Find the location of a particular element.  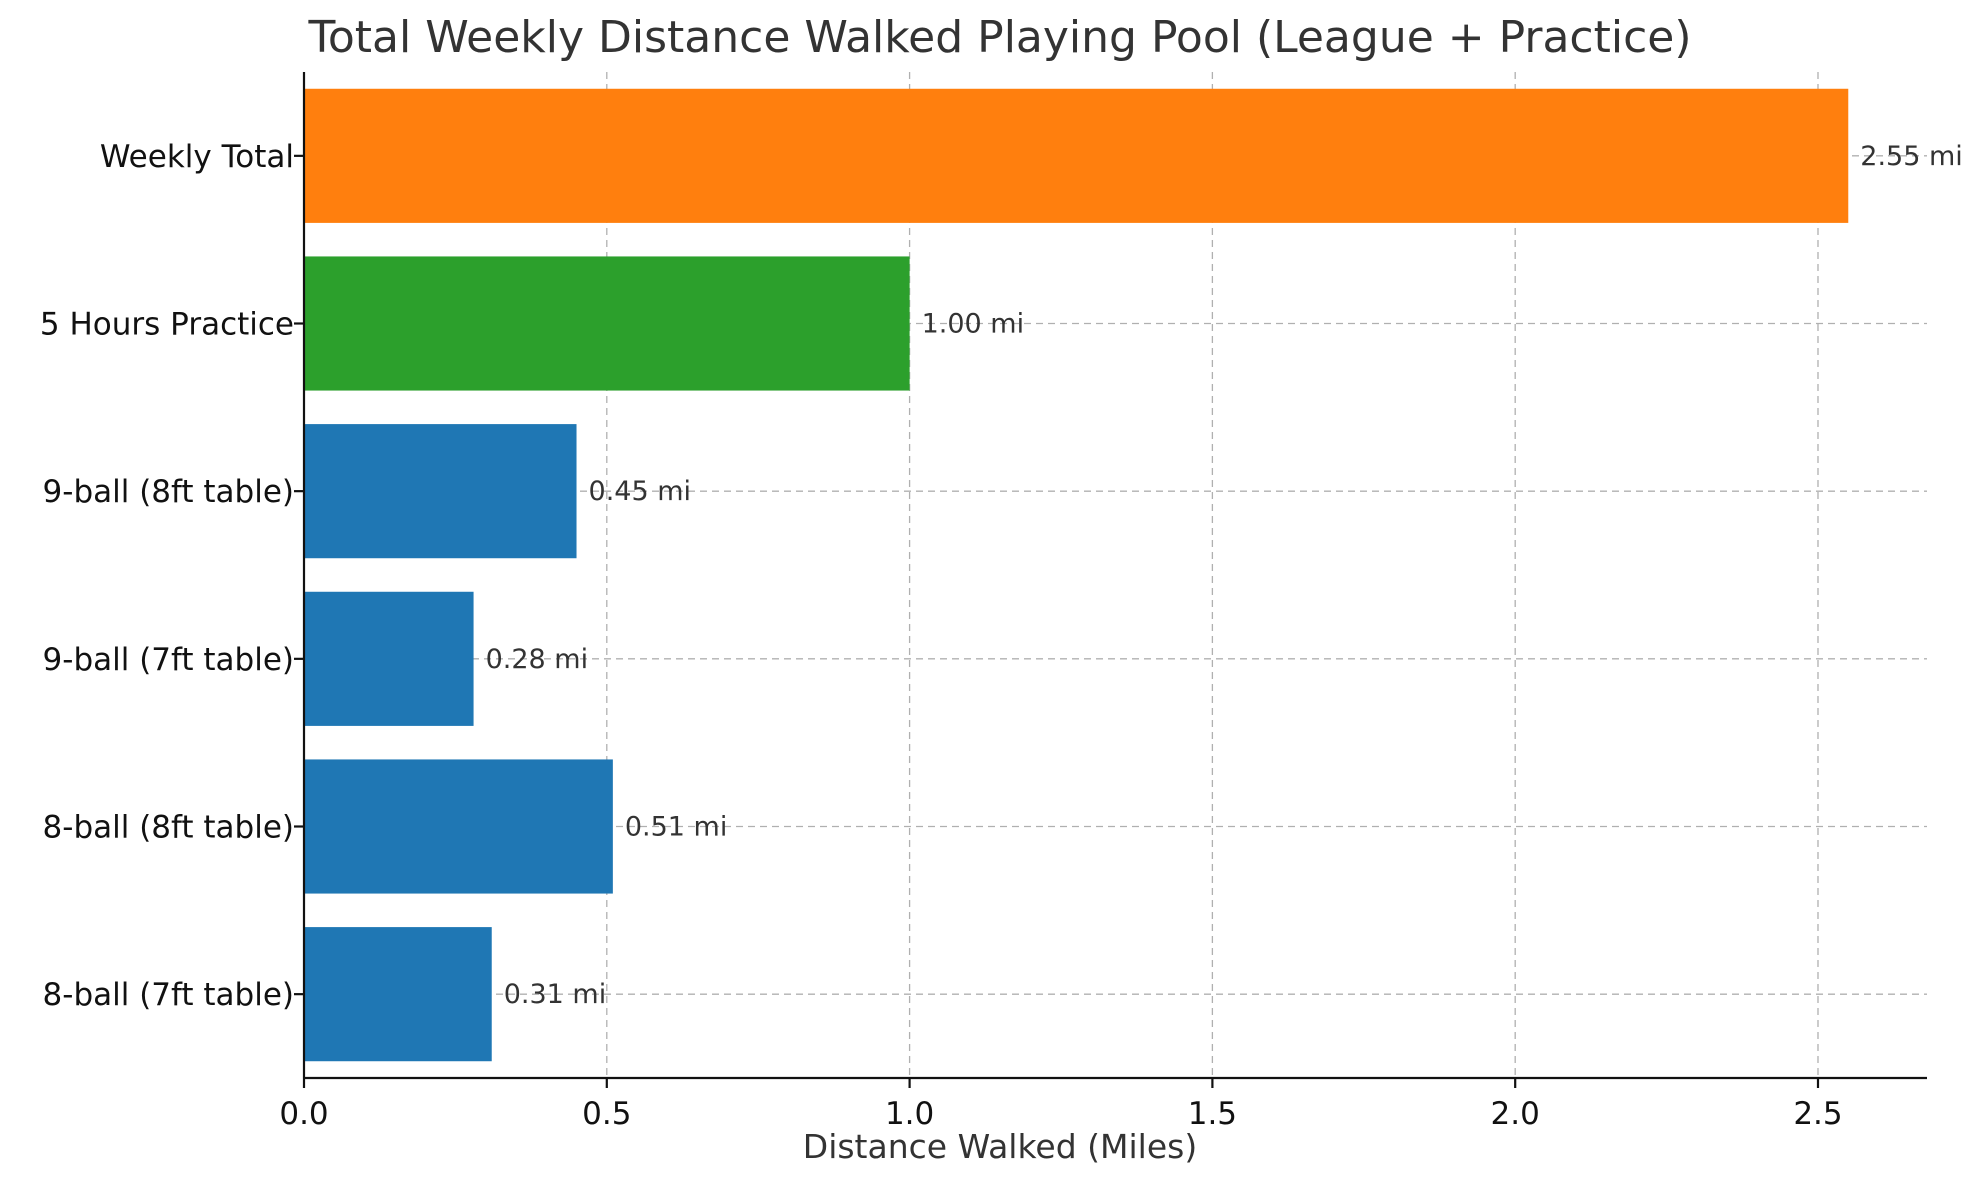

x-tick-label: 1.5 is located at coordinates (1212, 1114).